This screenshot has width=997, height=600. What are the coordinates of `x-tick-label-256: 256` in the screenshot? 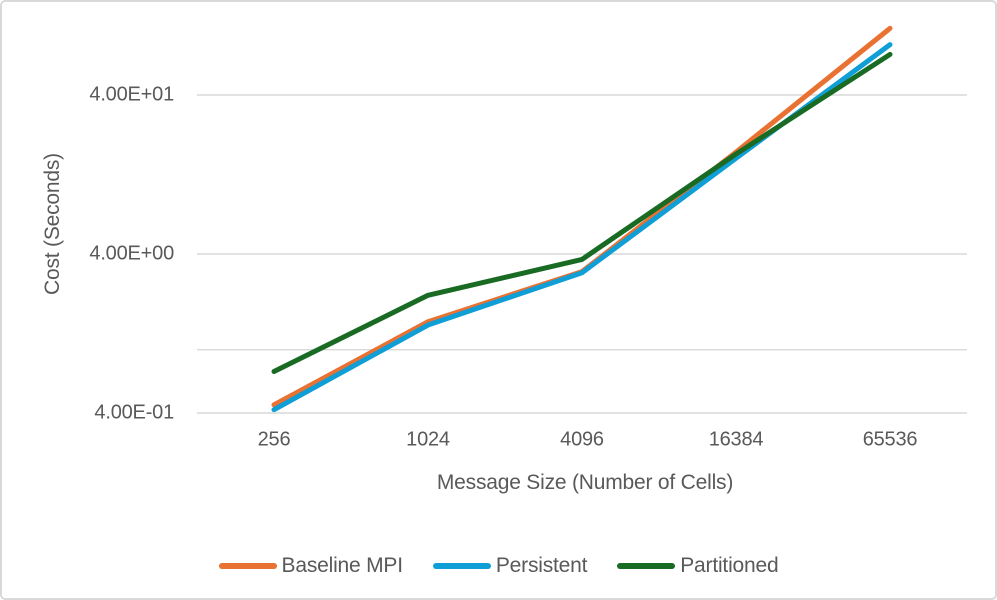 It's located at (274, 439).